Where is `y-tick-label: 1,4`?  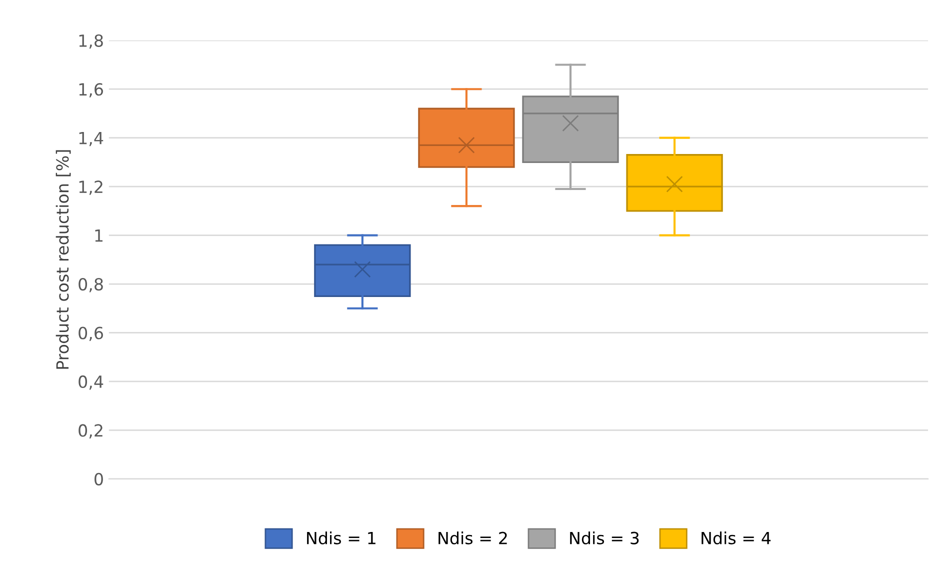 y-tick-label: 1,4 is located at coordinates (91, 139).